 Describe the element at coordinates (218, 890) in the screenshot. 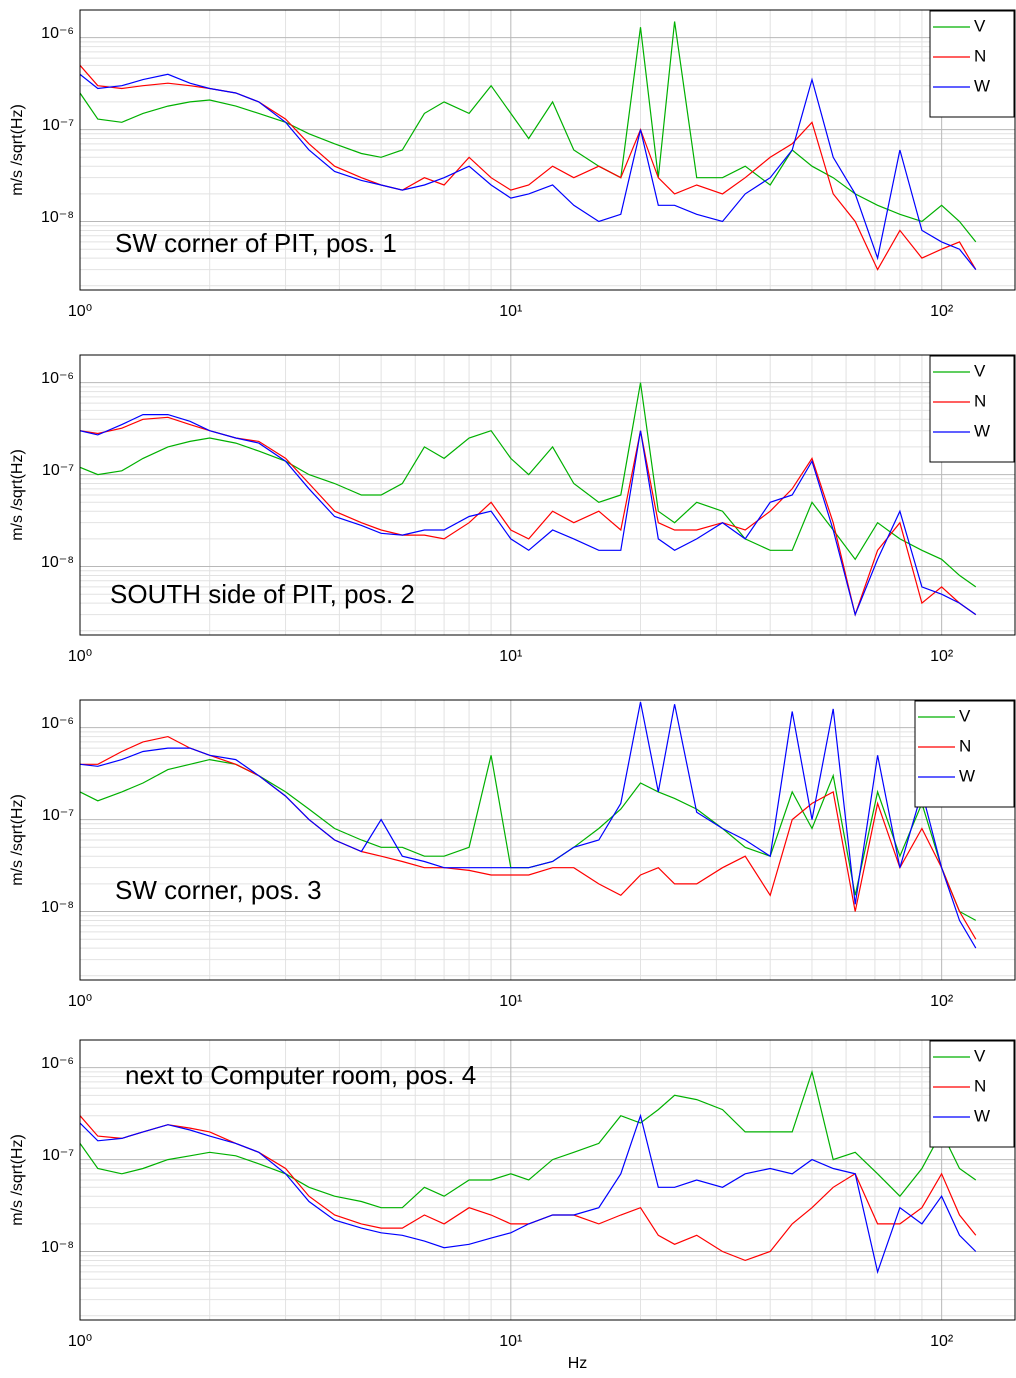

I see `annotation: SW corner, pos. 3` at that location.